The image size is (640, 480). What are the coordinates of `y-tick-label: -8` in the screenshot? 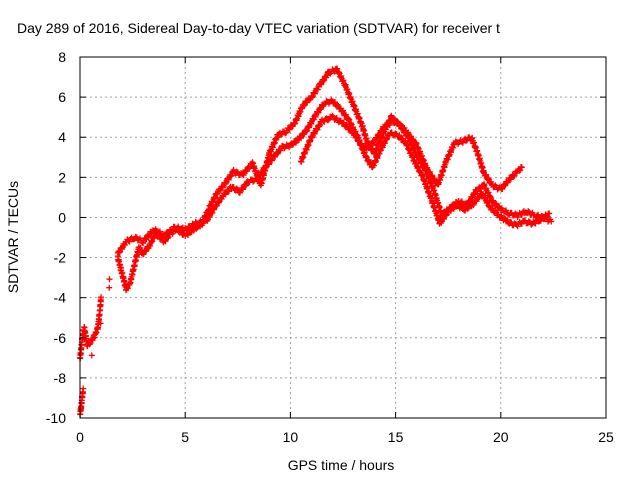 It's located at (60, 378).